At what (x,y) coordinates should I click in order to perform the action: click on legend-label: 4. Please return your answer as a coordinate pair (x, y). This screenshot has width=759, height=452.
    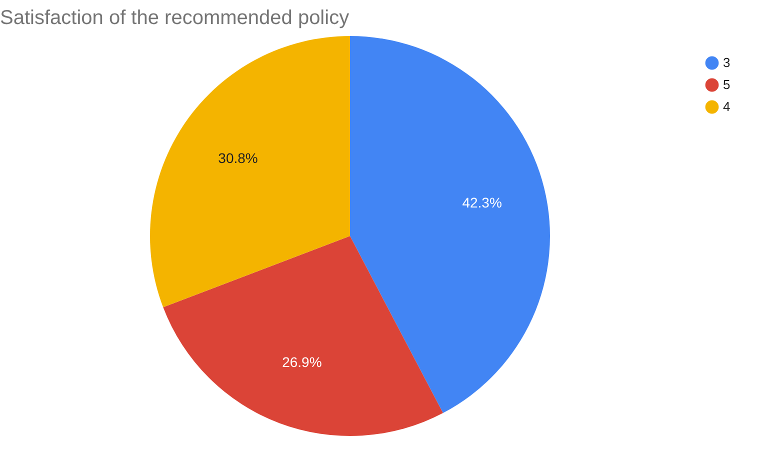
    Looking at the image, I should click on (726, 106).